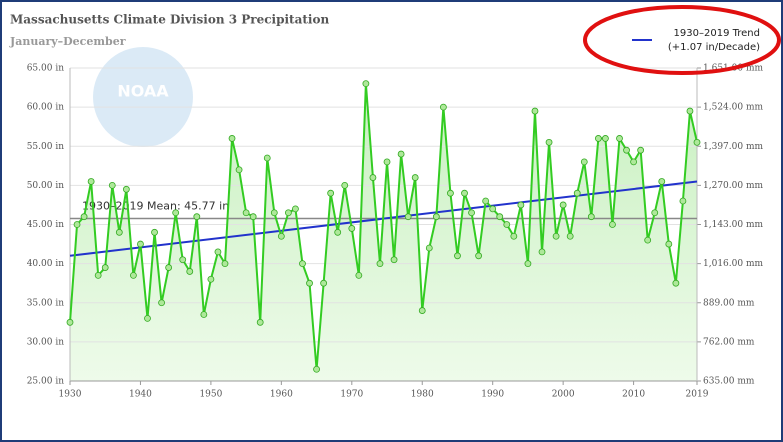 This screenshot has height=442, width=783. Describe the element at coordinates (733, 186) in the screenshot. I see `y2-tick-label: 1,270.00 mm` at that location.